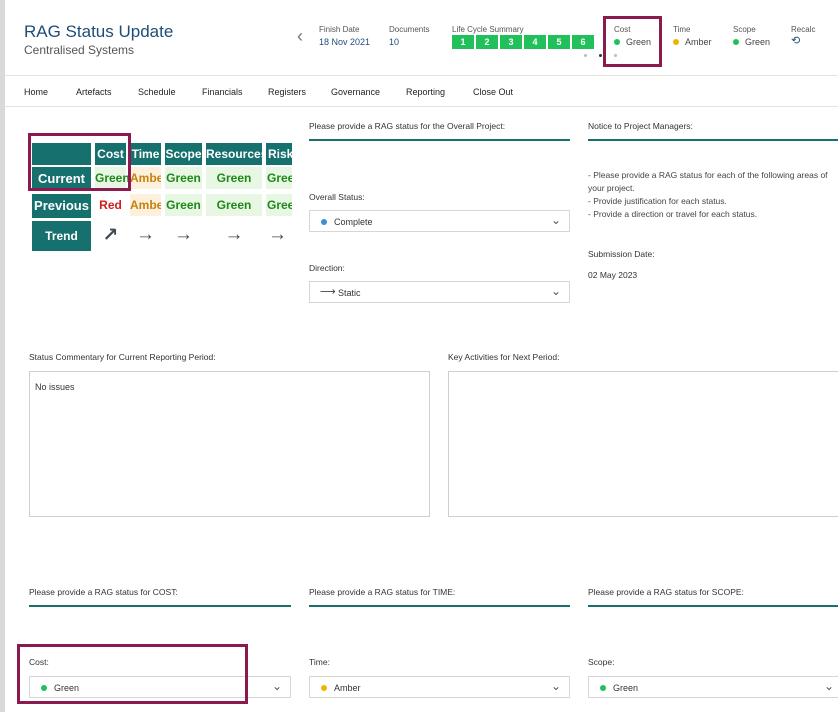 Image resolution: width=838 pixels, height=712 pixels. Describe the element at coordinates (633, 36) in the screenshot. I see `header-cost-status: Cost Green` at that location.